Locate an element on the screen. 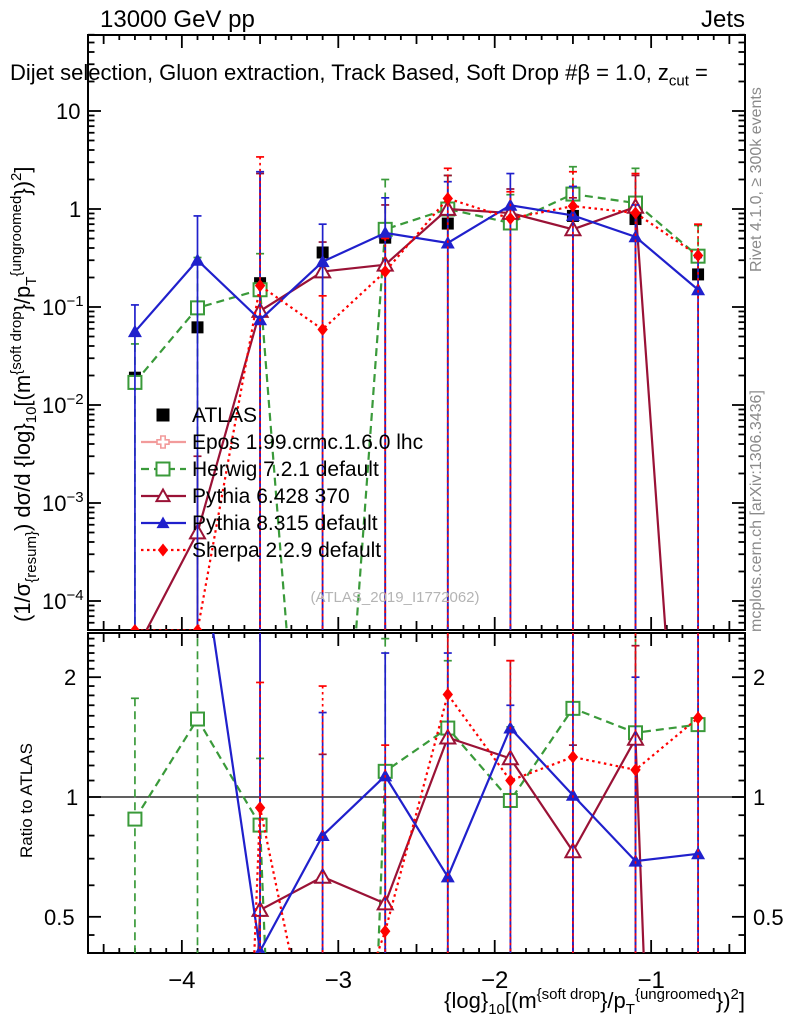 The width and height of the screenshot is (786, 1024). legend-item-sherpa: Sherpa 2.2.9 default is located at coordinates (261, 550).